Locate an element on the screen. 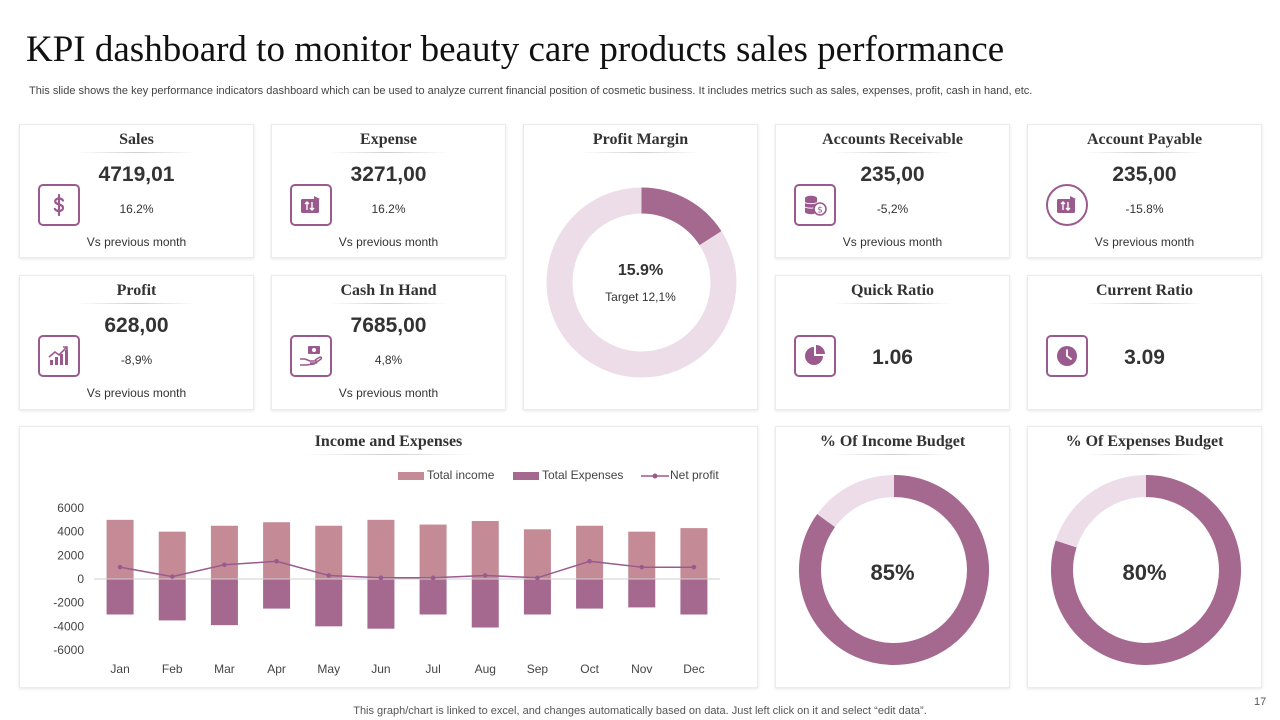  expenses-budget-card: % Of Expenses Budget 80% is located at coordinates (1144, 557).